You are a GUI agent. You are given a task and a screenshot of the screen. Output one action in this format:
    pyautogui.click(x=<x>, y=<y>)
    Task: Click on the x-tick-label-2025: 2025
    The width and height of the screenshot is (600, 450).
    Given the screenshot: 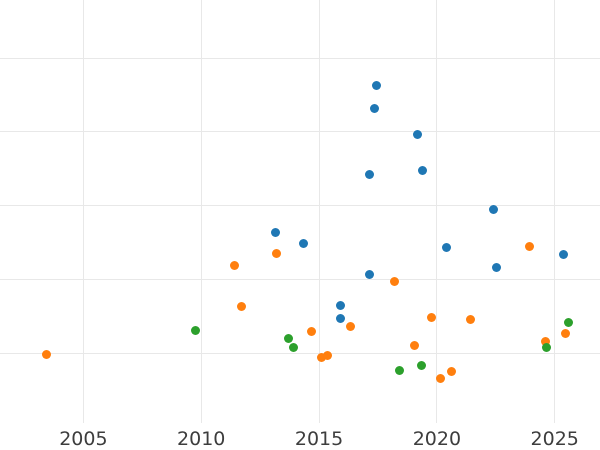 What is the action you would take?
    pyautogui.click(x=554, y=439)
    